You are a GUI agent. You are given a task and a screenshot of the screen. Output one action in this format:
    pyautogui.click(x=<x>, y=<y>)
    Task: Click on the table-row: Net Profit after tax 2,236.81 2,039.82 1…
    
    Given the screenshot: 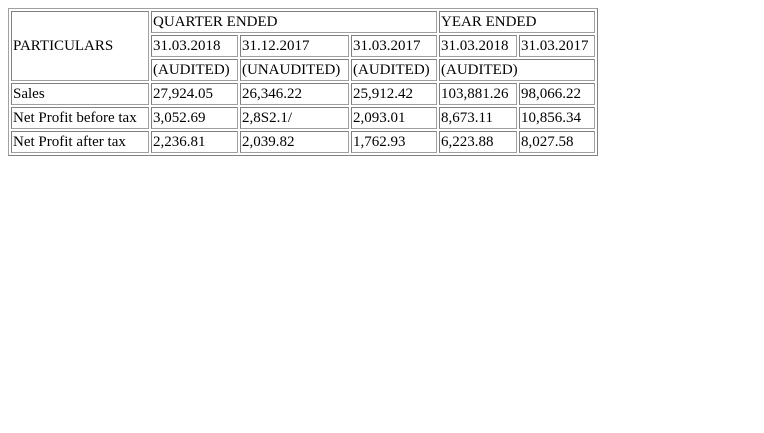 What is the action you would take?
    pyautogui.click(x=303, y=142)
    